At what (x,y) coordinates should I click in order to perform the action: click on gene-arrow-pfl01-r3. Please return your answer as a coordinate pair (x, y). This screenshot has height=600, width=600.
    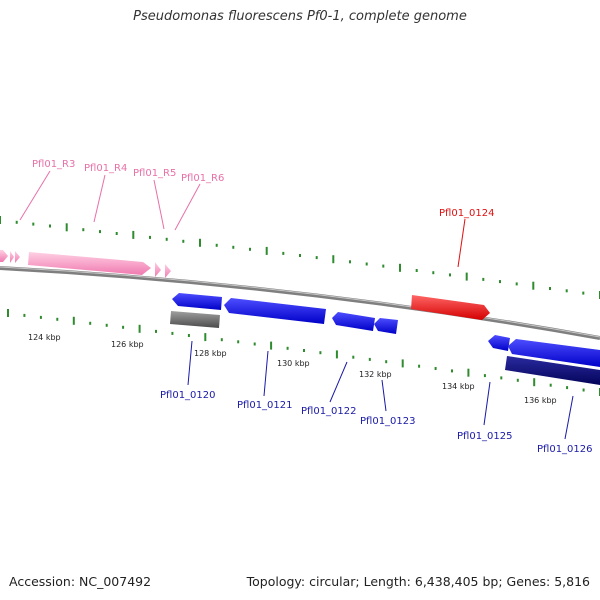
    Looking at the image, I should click on (89, 263).